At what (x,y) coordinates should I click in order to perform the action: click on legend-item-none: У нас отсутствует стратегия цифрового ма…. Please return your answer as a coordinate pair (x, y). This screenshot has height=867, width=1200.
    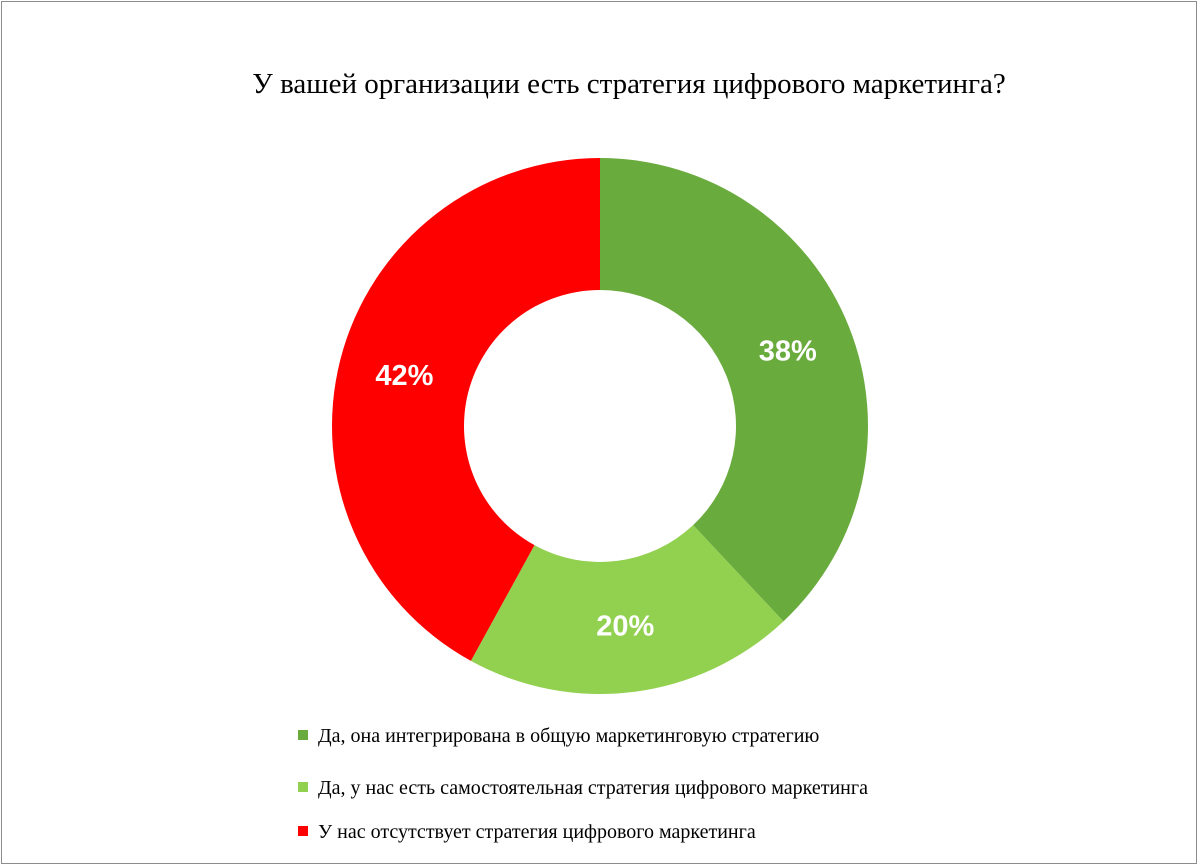
    Looking at the image, I should click on (527, 832).